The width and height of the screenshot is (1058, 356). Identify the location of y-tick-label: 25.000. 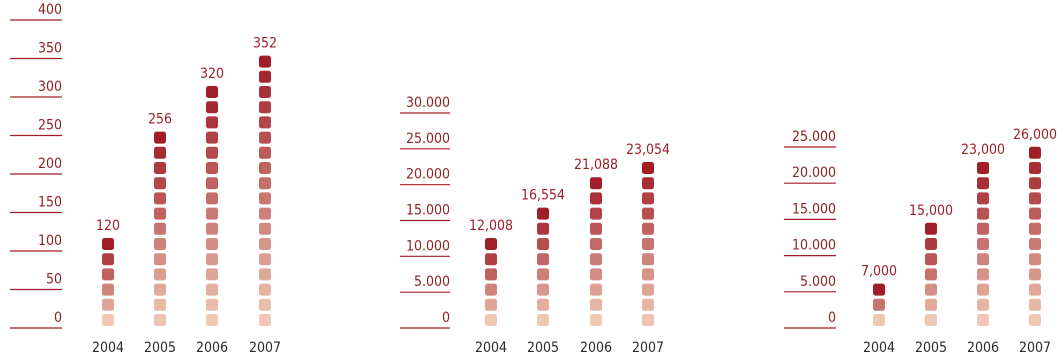
(428, 139).